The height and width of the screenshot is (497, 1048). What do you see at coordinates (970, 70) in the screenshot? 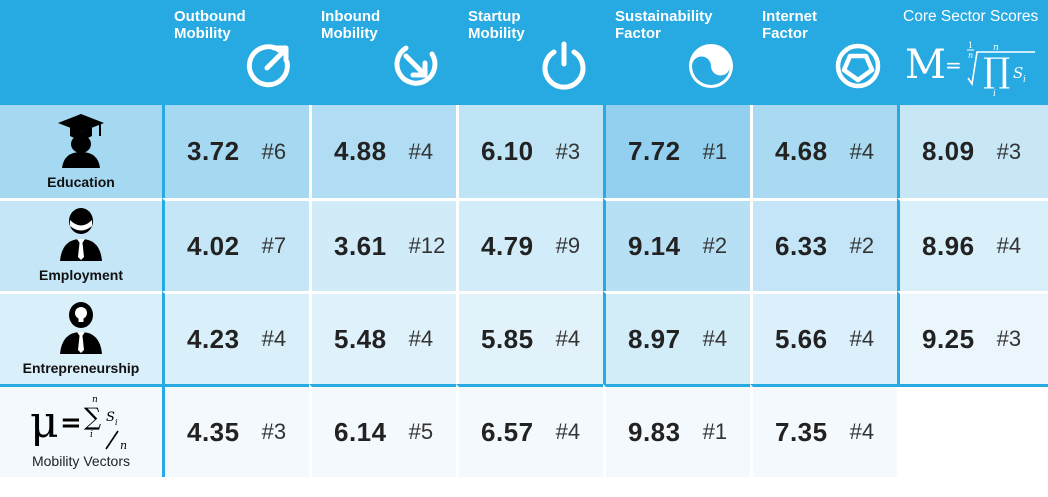
I see `core-score-formula: M = 1 n n ∏ i S i` at bounding box center [970, 70].